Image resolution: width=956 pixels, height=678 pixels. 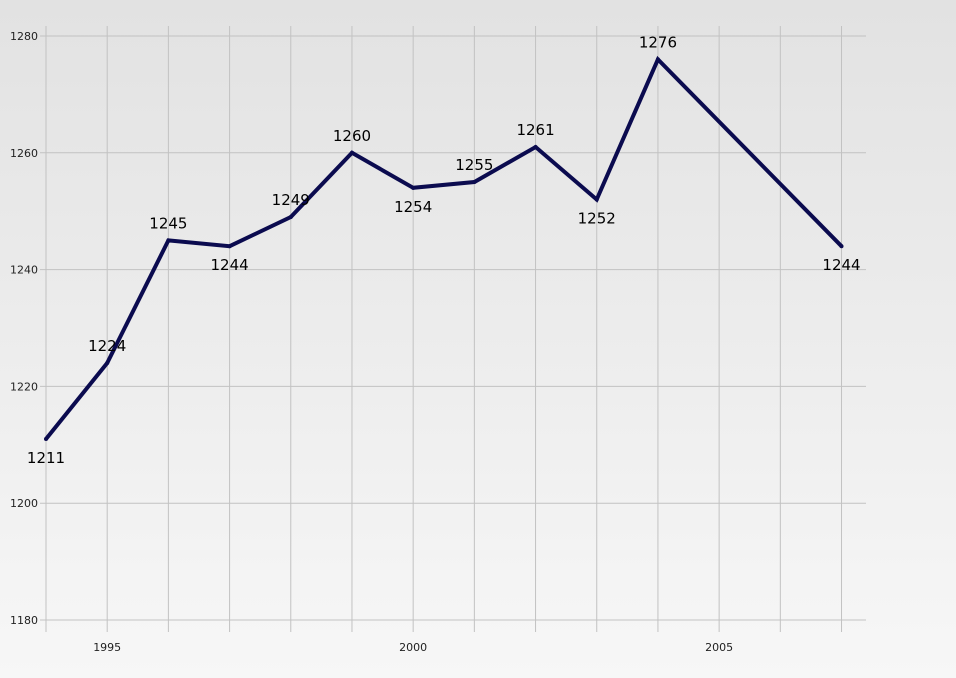 I want to click on x-tick-label: 2005, so click(x=719, y=647).